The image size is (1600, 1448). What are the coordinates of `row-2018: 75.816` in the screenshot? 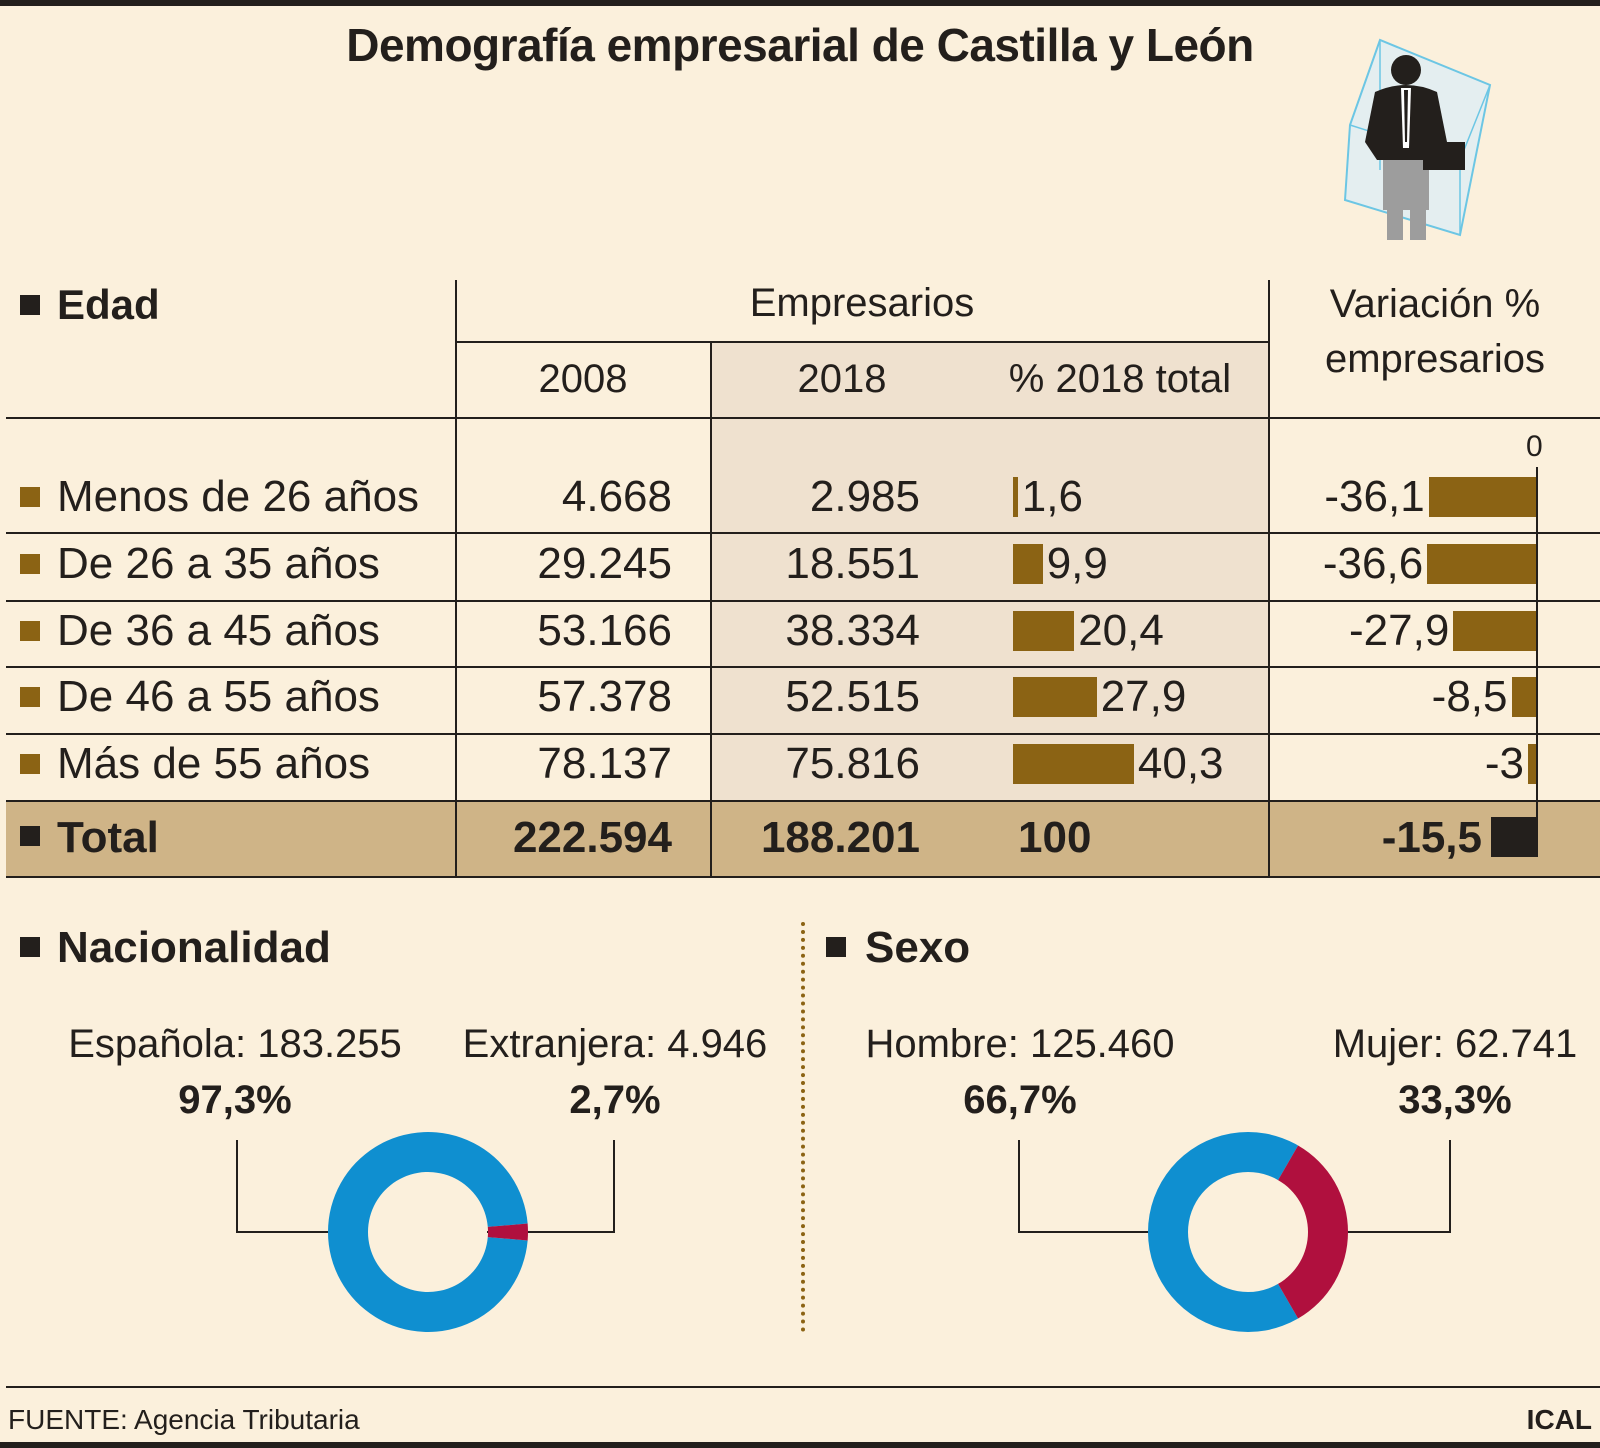 It's located at (852, 763).